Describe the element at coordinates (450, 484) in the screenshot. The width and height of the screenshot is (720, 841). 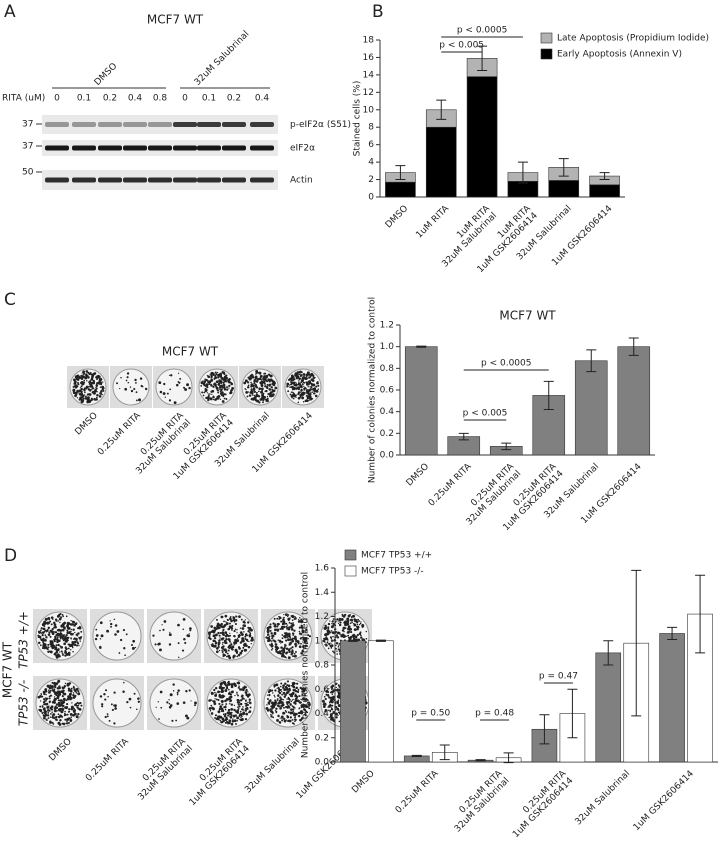
I see `x-tick-label: 0.25uM RITA` at that location.